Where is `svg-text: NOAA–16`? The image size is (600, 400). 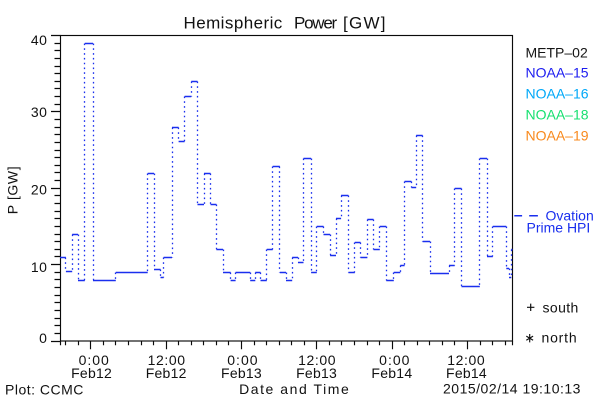 svg-text: NOAA–16 is located at coordinates (557, 94).